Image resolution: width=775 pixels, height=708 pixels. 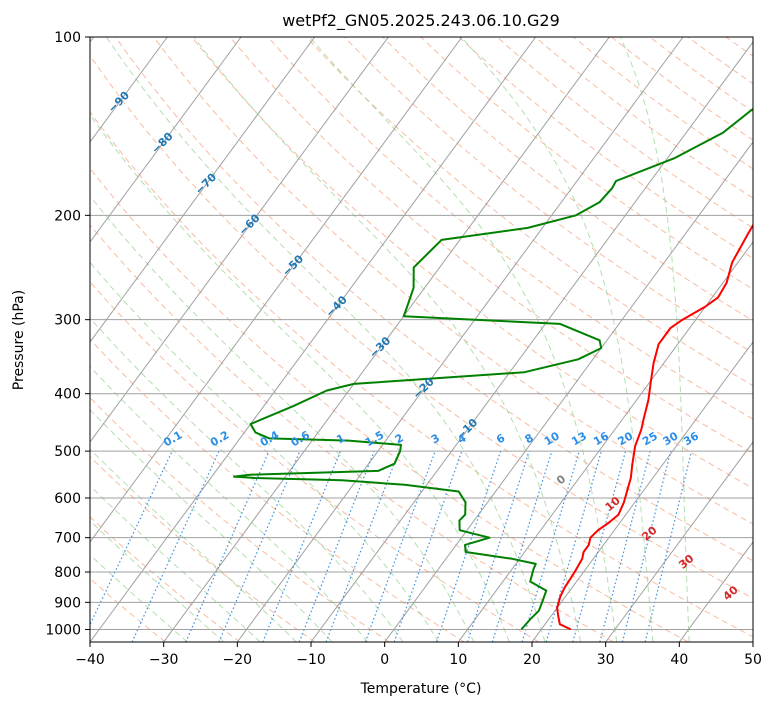 I want to click on y-tick-label: 700, so click(x=67, y=539).